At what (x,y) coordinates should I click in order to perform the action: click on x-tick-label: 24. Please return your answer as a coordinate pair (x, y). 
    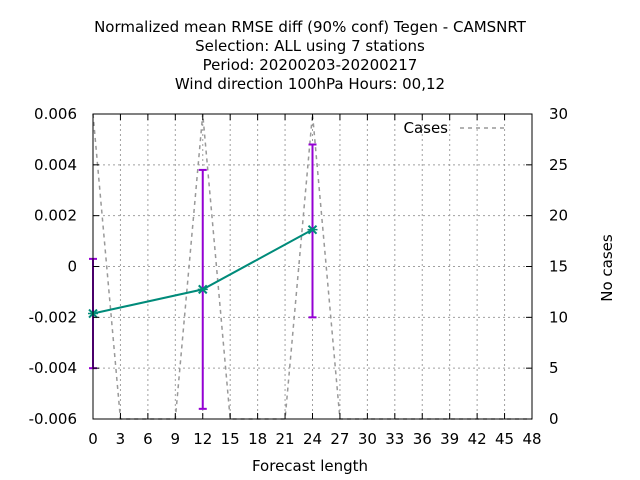
    Looking at the image, I should click on (312, 439).